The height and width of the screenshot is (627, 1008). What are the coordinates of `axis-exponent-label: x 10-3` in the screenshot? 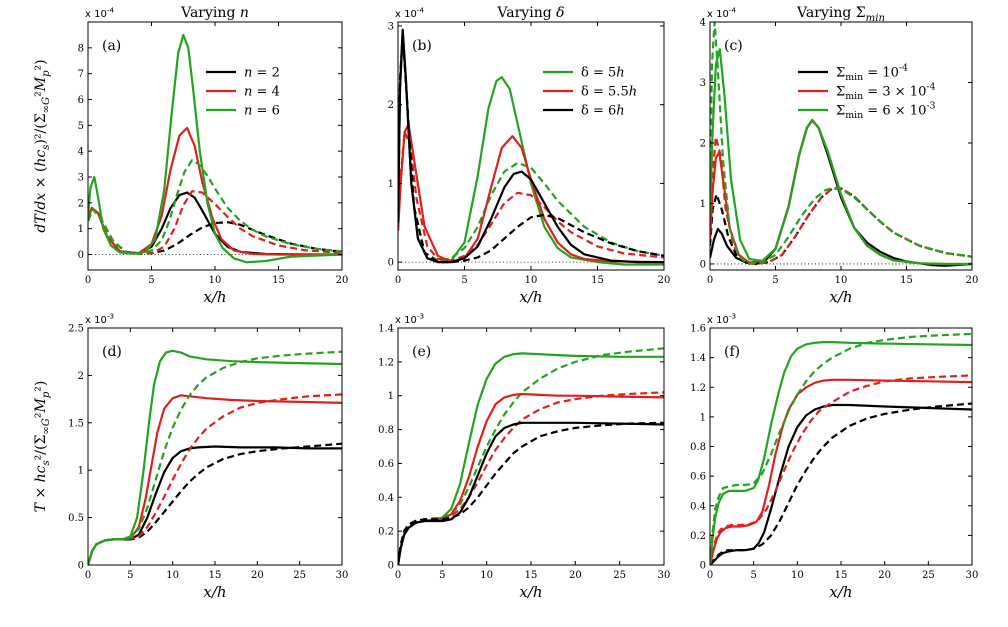 It's located at (721, 319).